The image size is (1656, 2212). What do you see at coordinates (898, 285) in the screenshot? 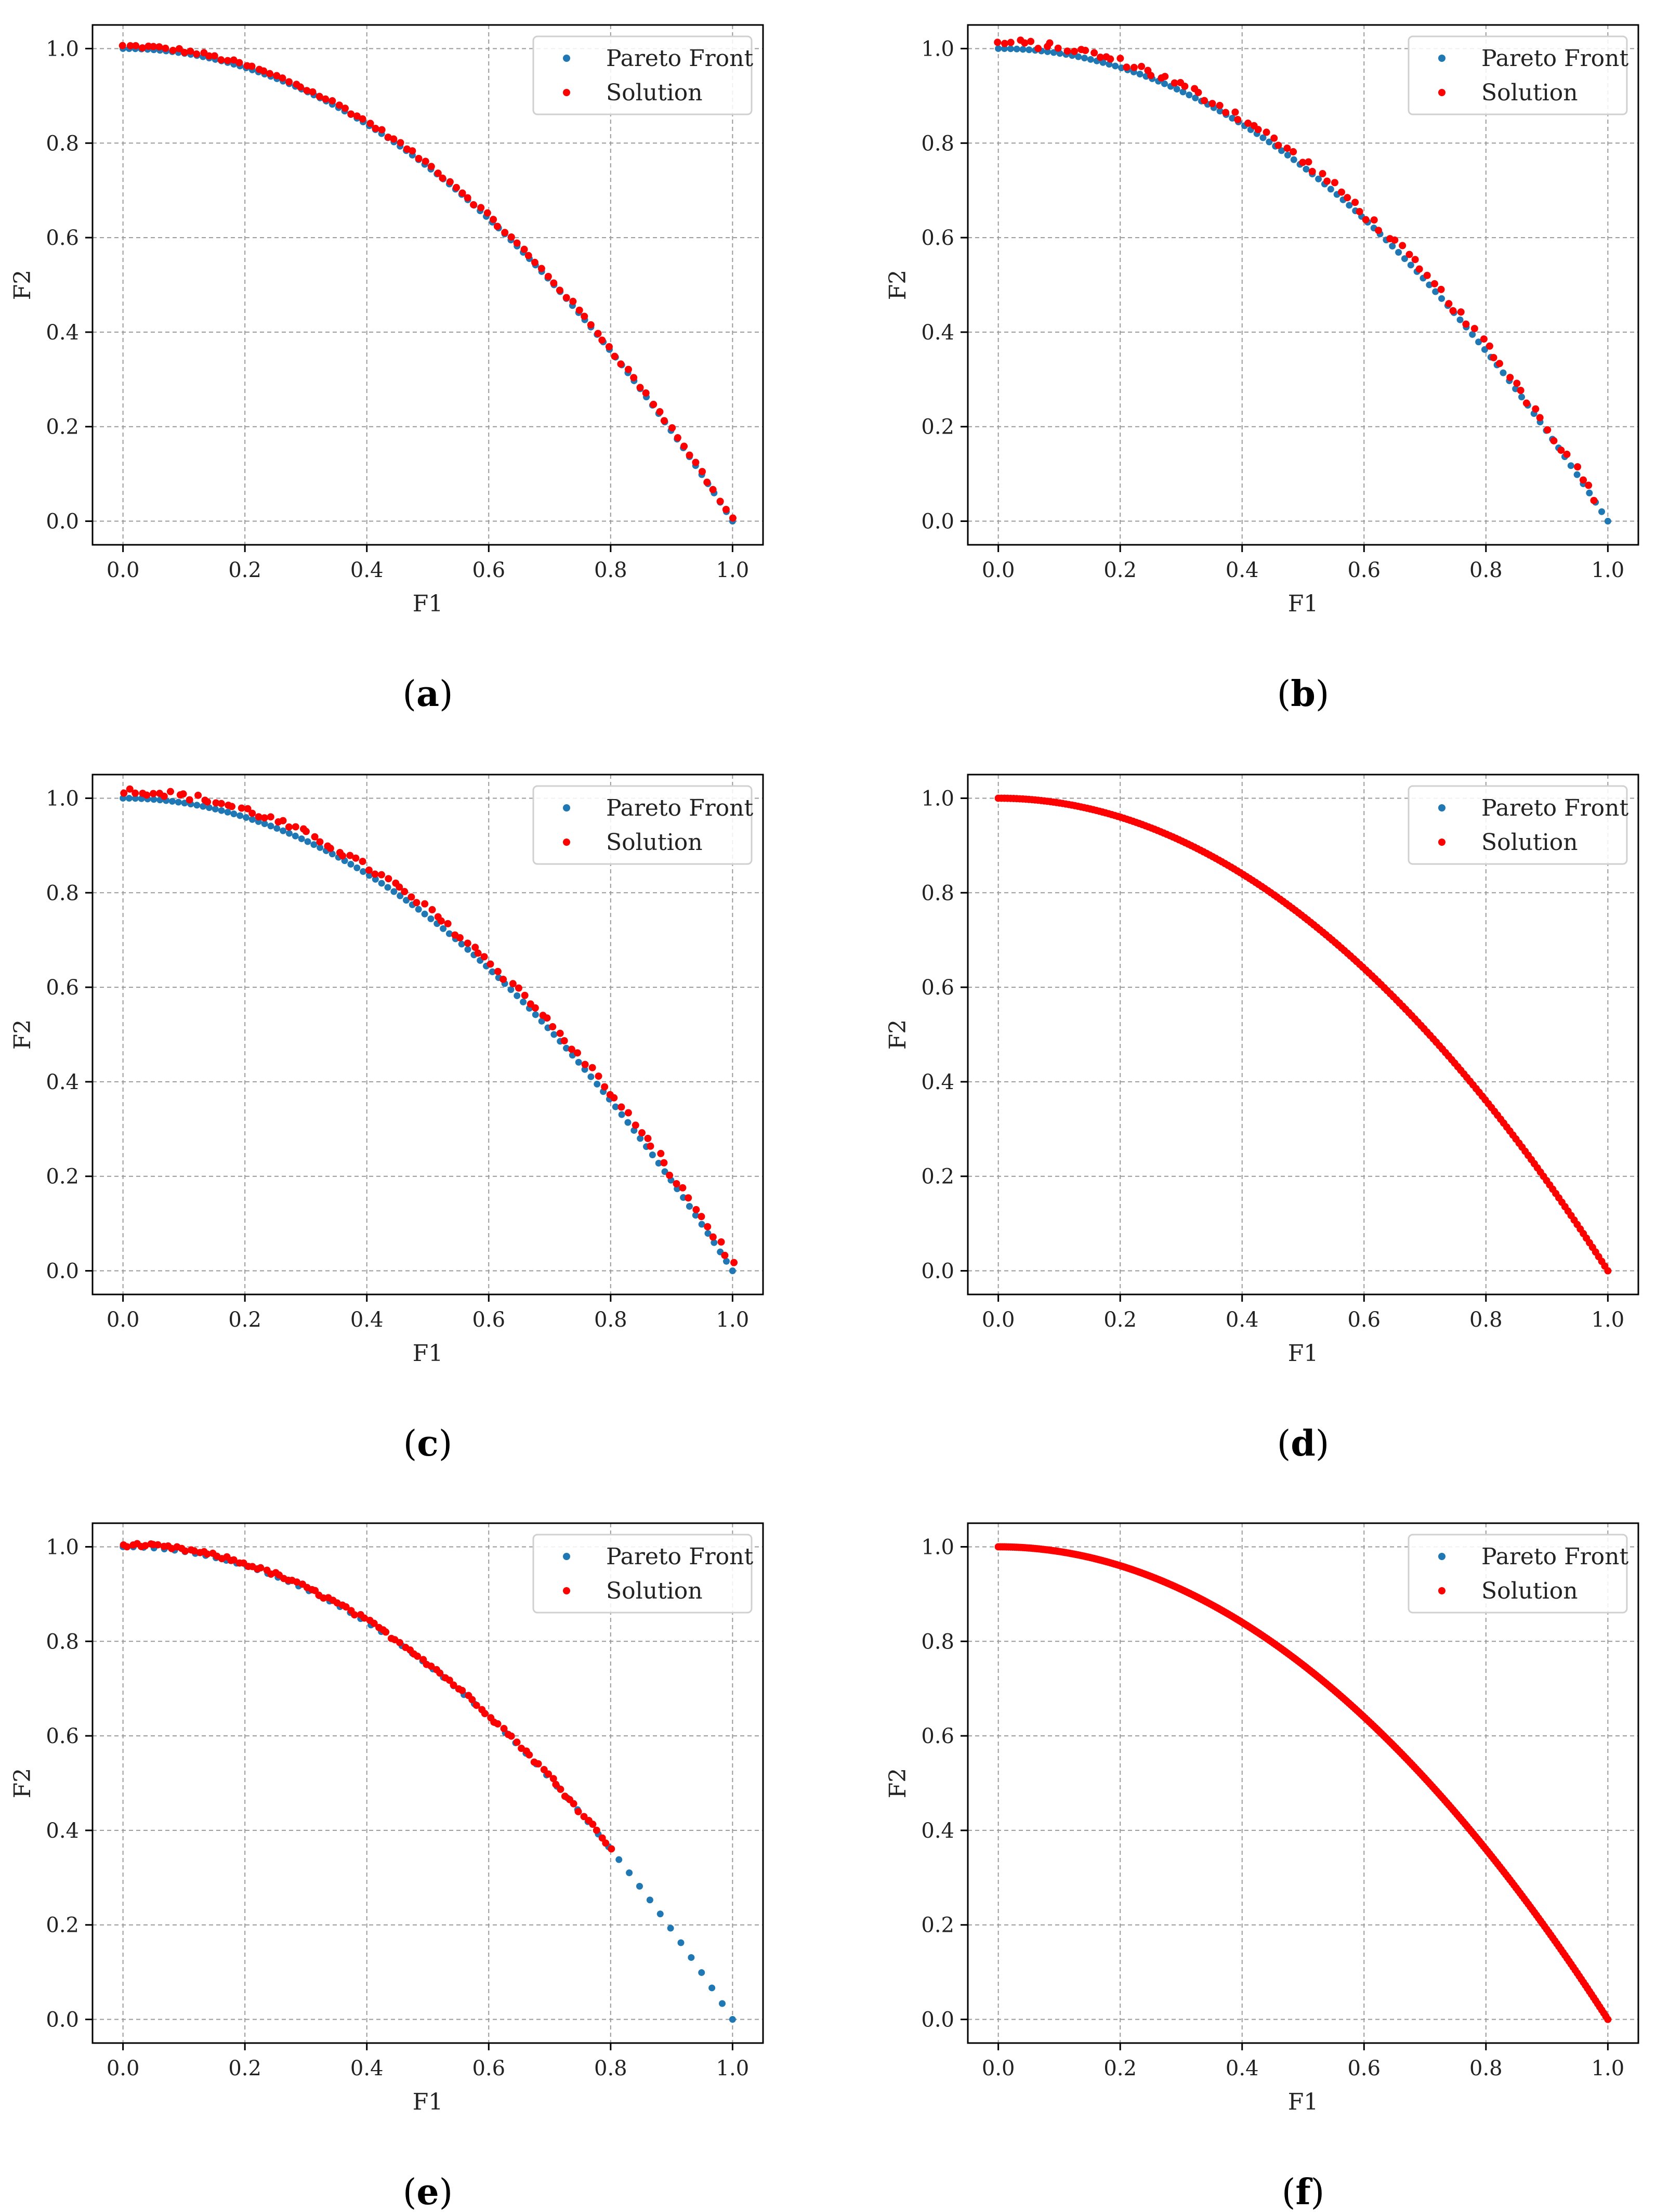
I see `y-axis-label: F2` at bounding box center [898, 285].